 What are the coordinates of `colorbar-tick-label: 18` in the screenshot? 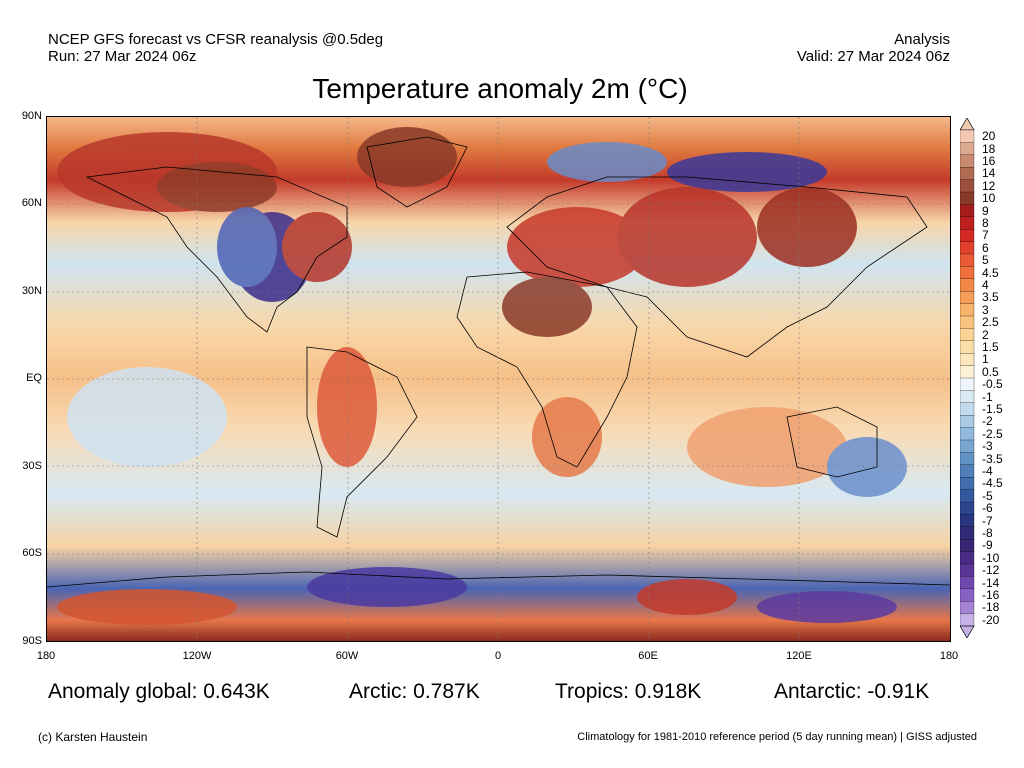 It's located at (989, 148).